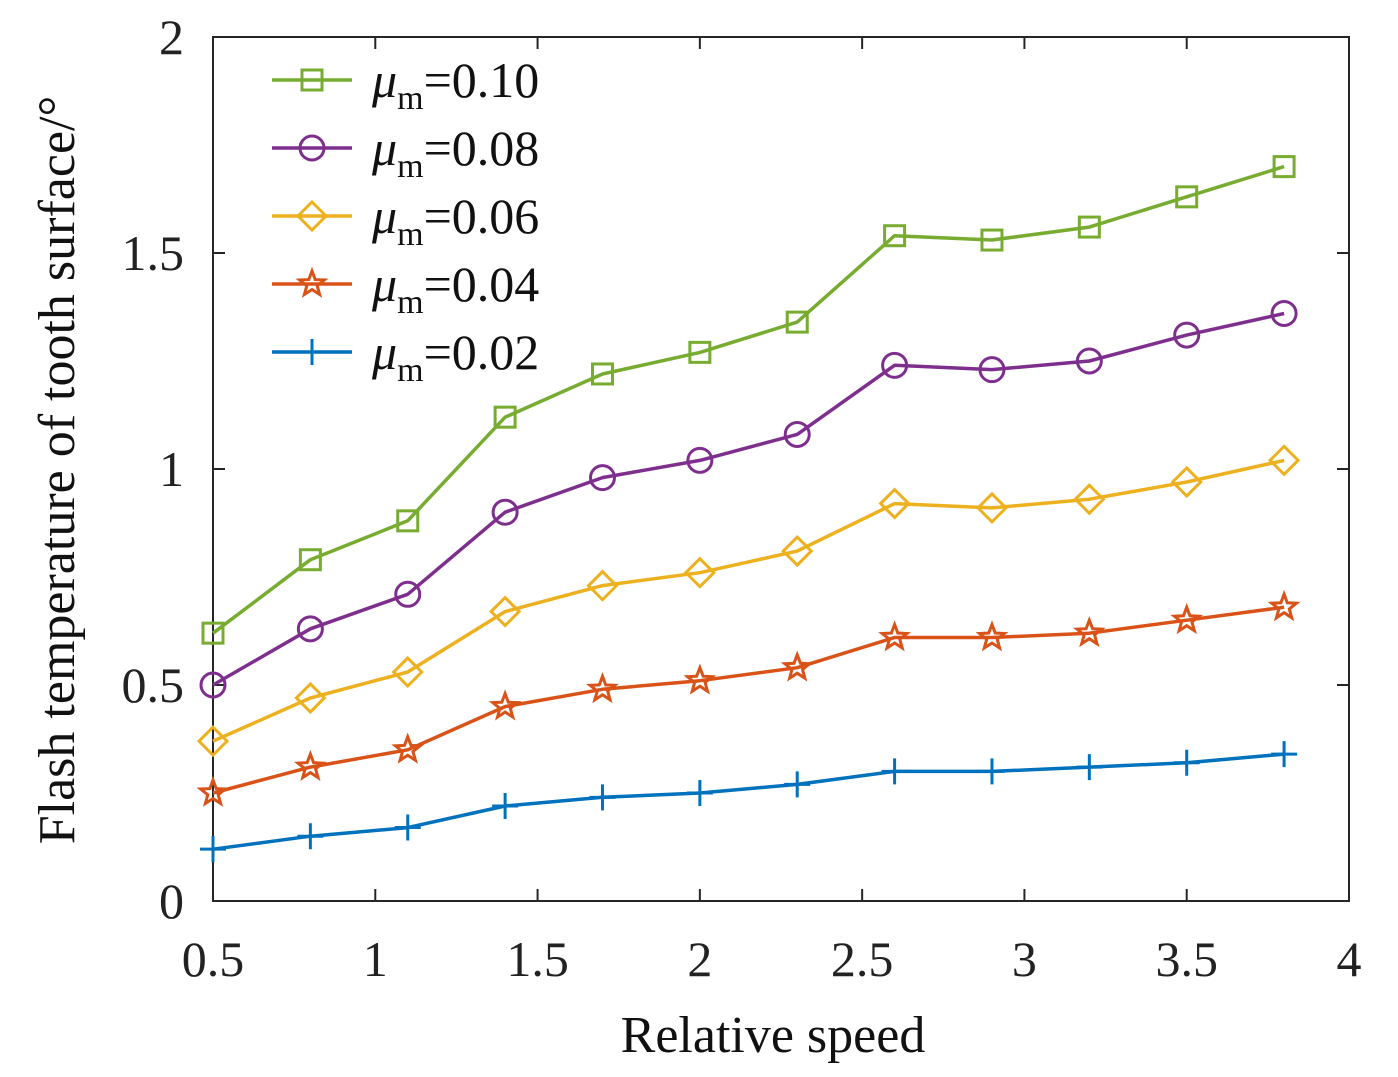 The height and width of the screenshot is (1077, 1398). What do you see at coordinates (862, 959) in the screenshot?
I see `x-tick-label: 2.5` at bounding box center [862, 959].